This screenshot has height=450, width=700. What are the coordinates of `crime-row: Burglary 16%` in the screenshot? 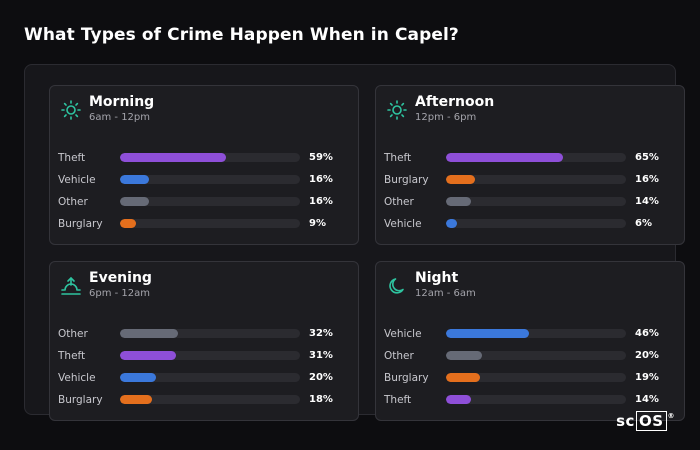 It's located at (529, 181).